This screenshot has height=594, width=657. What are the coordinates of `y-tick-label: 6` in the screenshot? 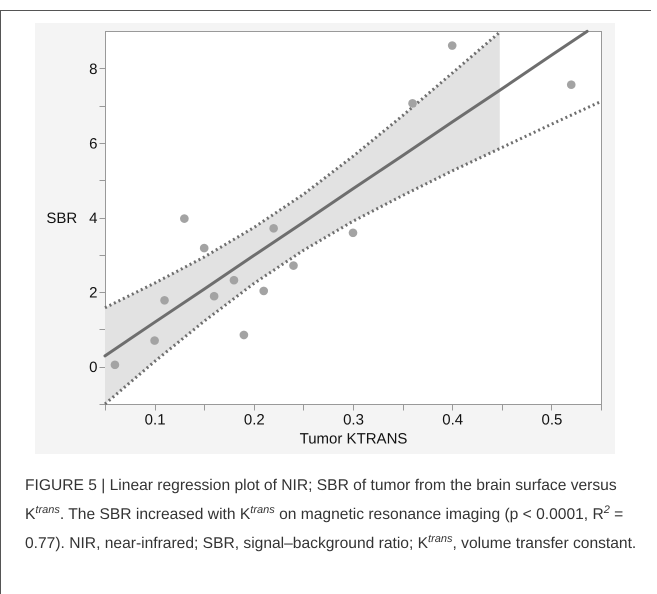 It's located at (93, 143).